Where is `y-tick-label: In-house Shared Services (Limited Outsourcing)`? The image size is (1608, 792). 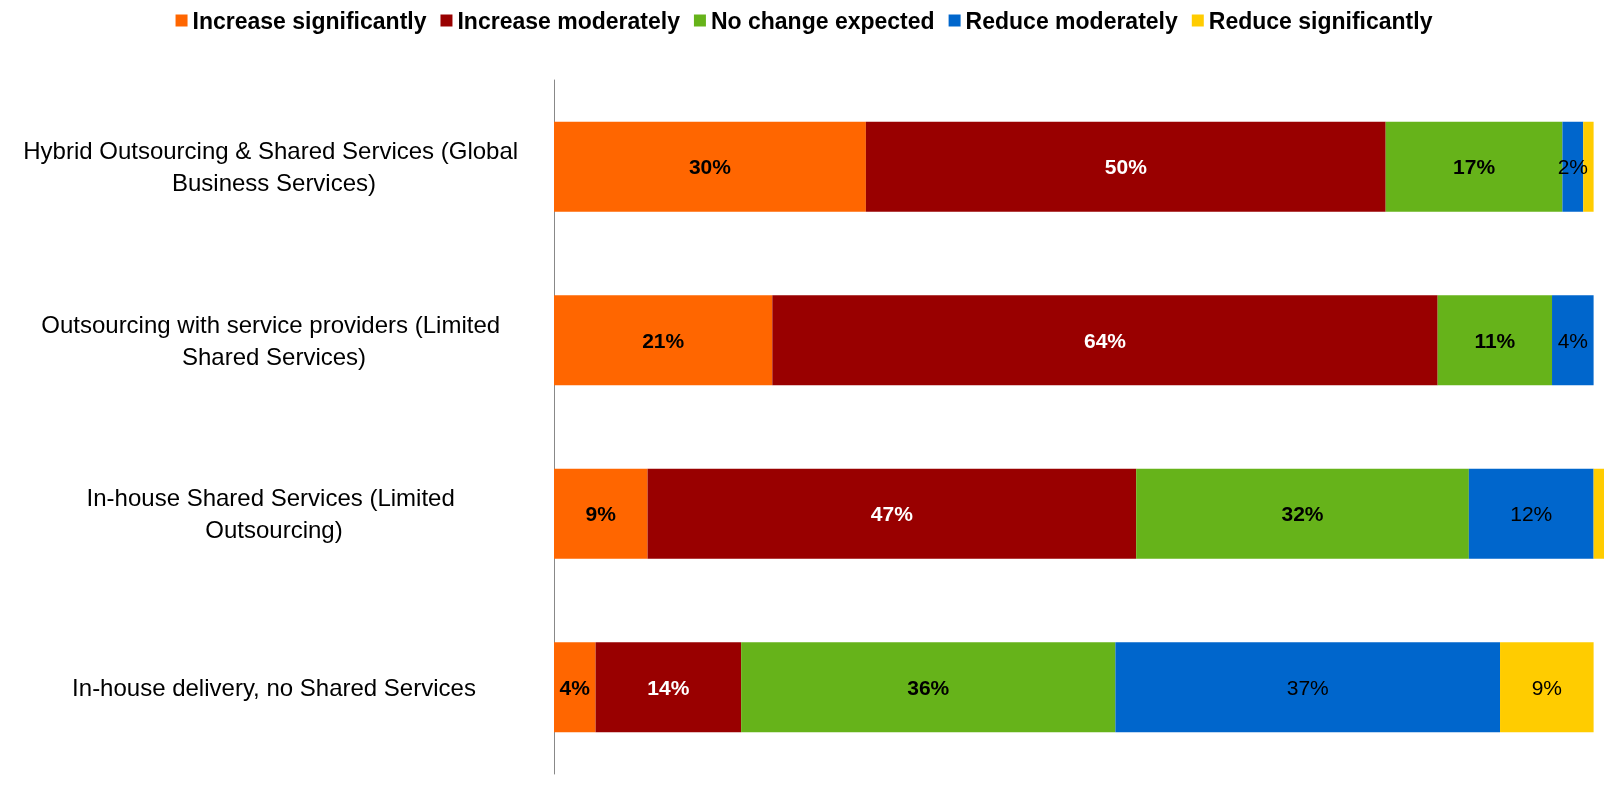
y-tick-label: In-house Shared Services (Limited Outsourcing) is located at coordinates (274, 514).